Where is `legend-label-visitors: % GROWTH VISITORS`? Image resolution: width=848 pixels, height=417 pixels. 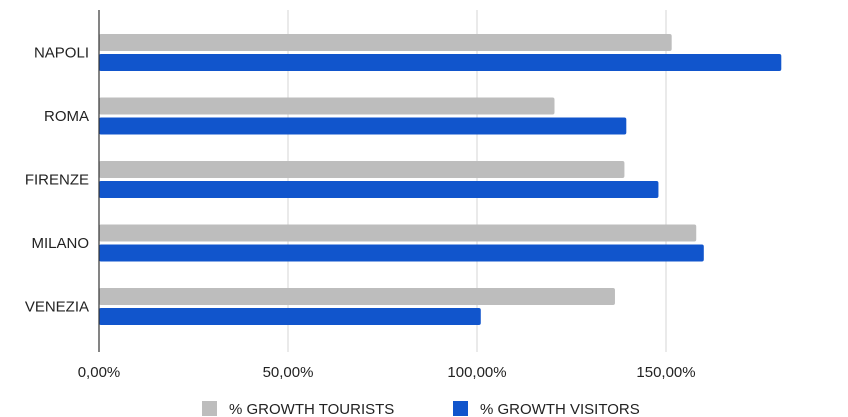 legend-label-visitors: % GROWTH VISITORS is located at coordinates (560, 409).